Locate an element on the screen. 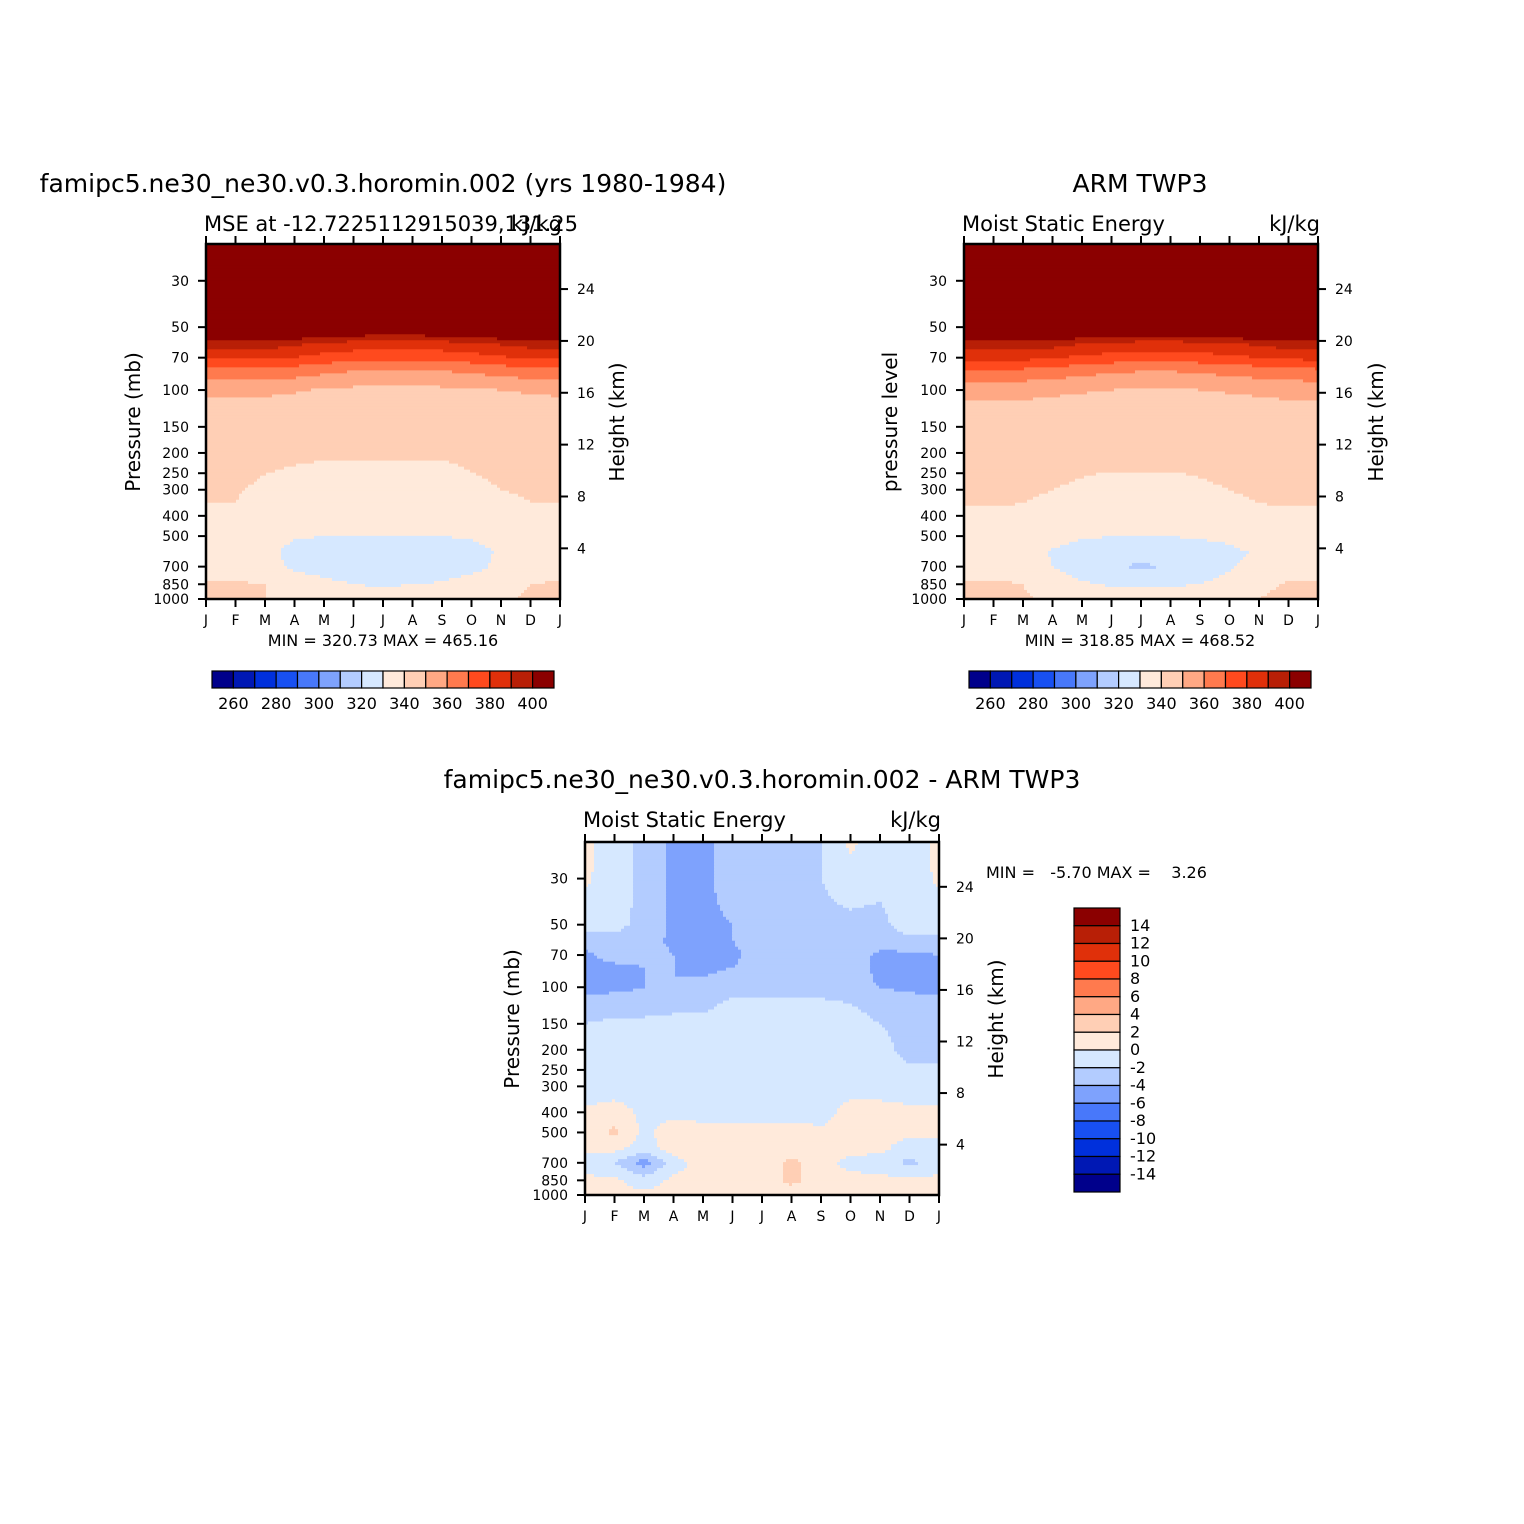 The image size is (1524, 1524). y-tick-label: 200 is located at coordinates (554, 1051).